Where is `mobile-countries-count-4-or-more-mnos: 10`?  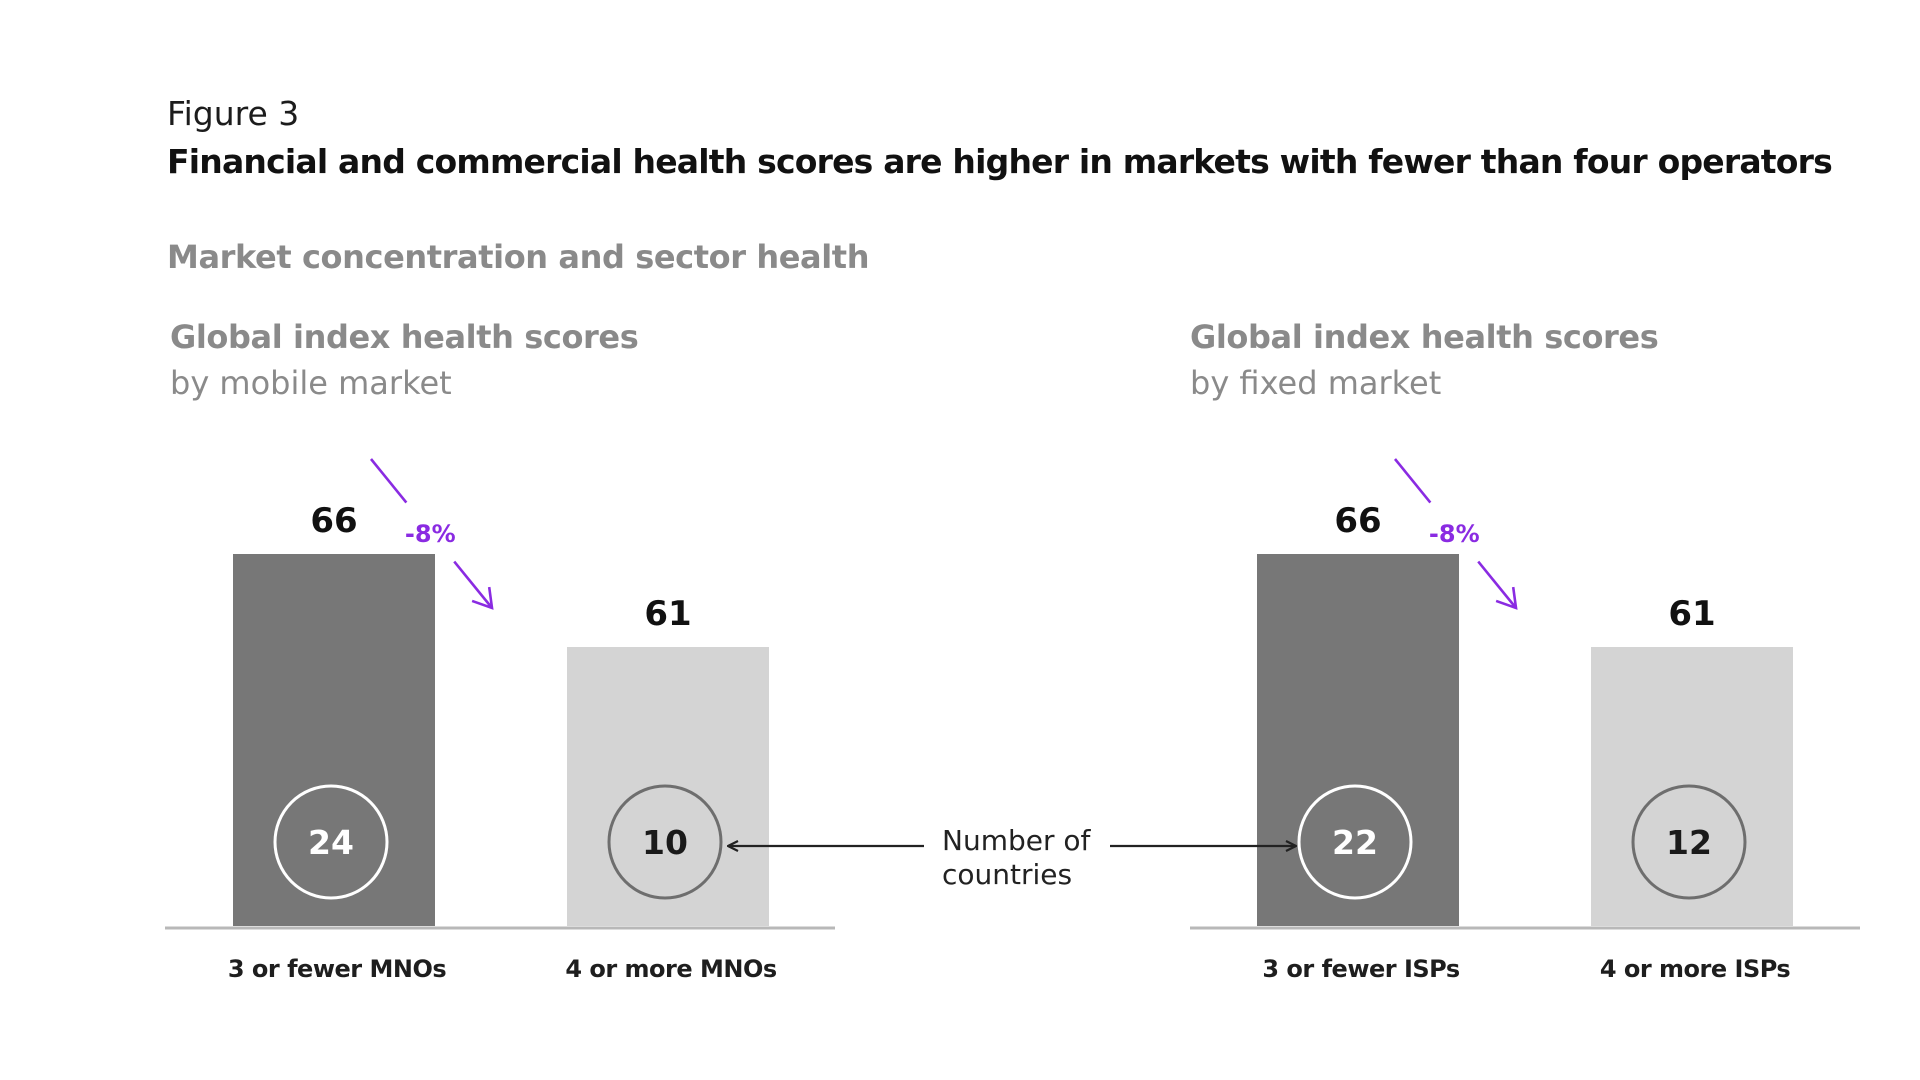
mobile-countries-count-4-or-more-mnos: 10 is located at coordinates (665, 842).